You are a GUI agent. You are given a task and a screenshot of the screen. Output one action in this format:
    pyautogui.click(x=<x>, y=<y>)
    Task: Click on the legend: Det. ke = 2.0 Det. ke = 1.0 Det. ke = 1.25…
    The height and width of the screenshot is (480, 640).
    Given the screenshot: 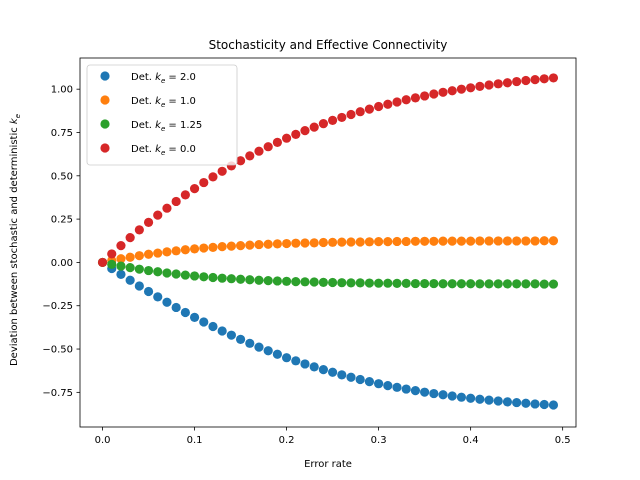 What is the action you would take?
    pyautogui.click(x=162, y=115)
    